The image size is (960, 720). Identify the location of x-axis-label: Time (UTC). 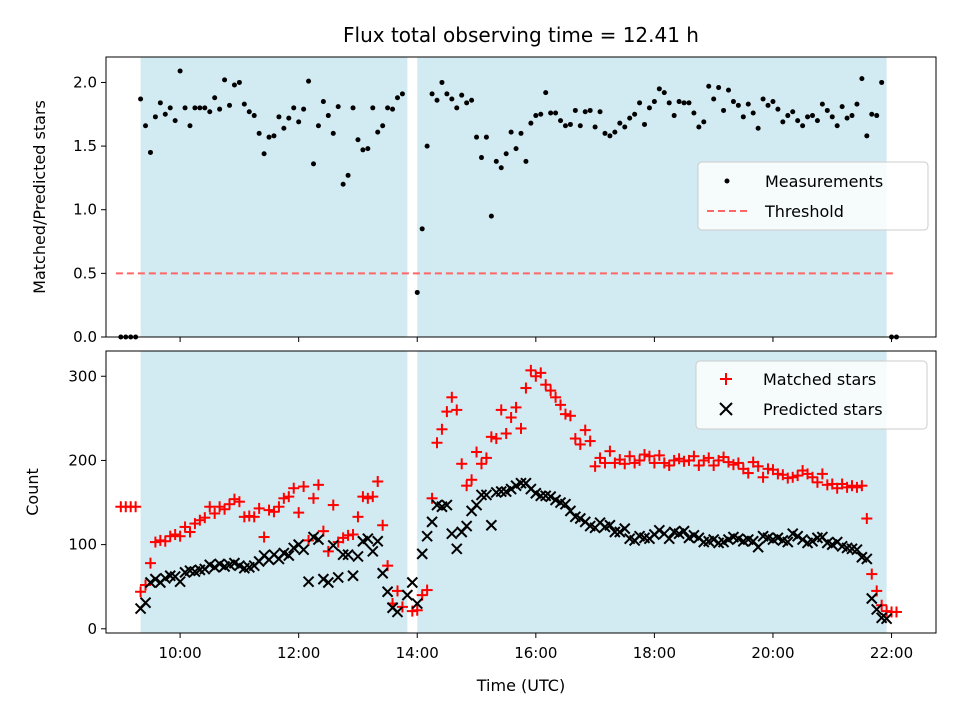
(520, 685).